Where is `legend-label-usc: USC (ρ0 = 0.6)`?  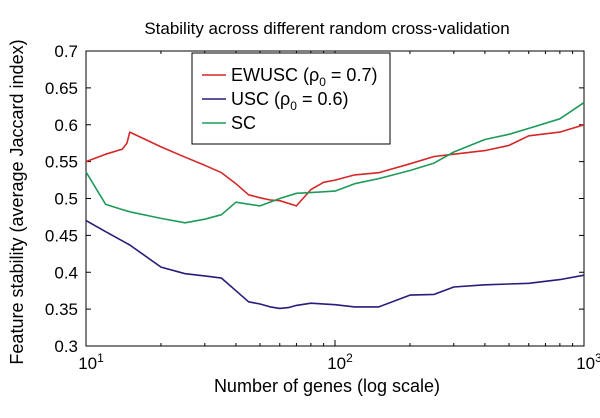 legend-label-usc: USC (ρ0 = 0.6) is located at coordinates (289, 101).